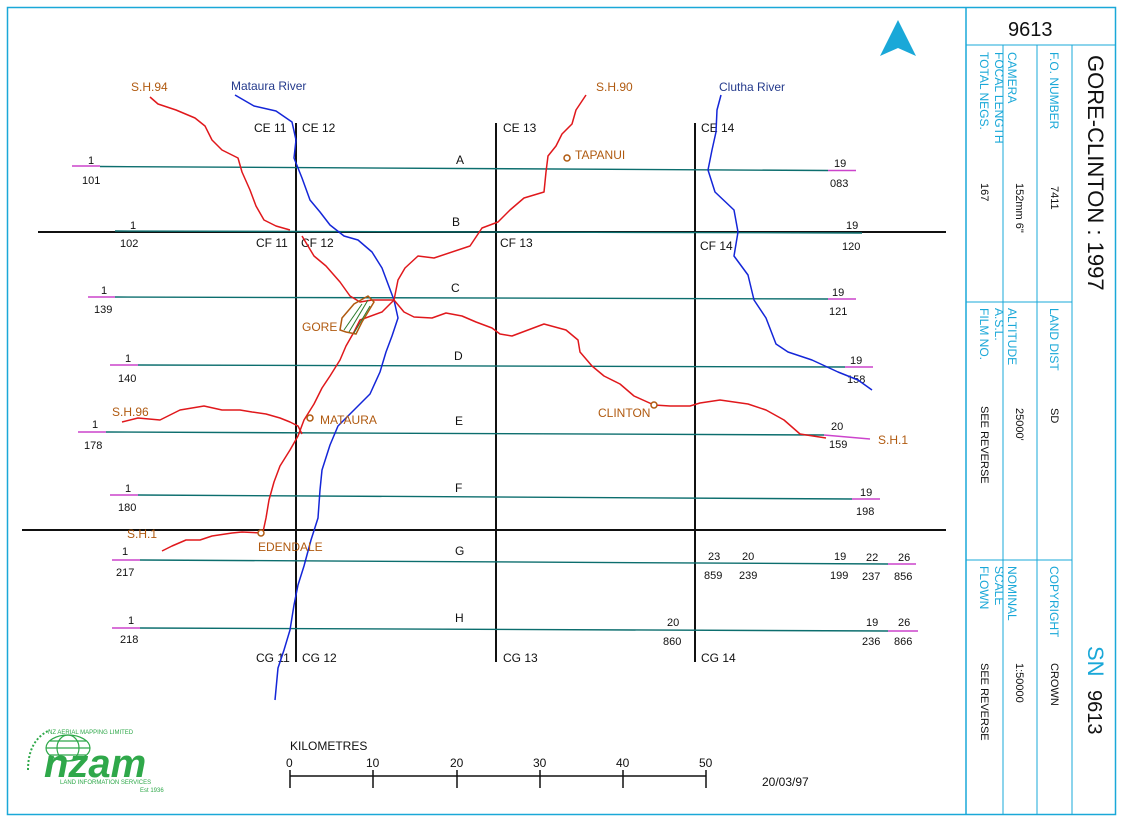 This screenshot has width=1123, height=822. I want to click on road-gore-clinton, so click(610, 369).